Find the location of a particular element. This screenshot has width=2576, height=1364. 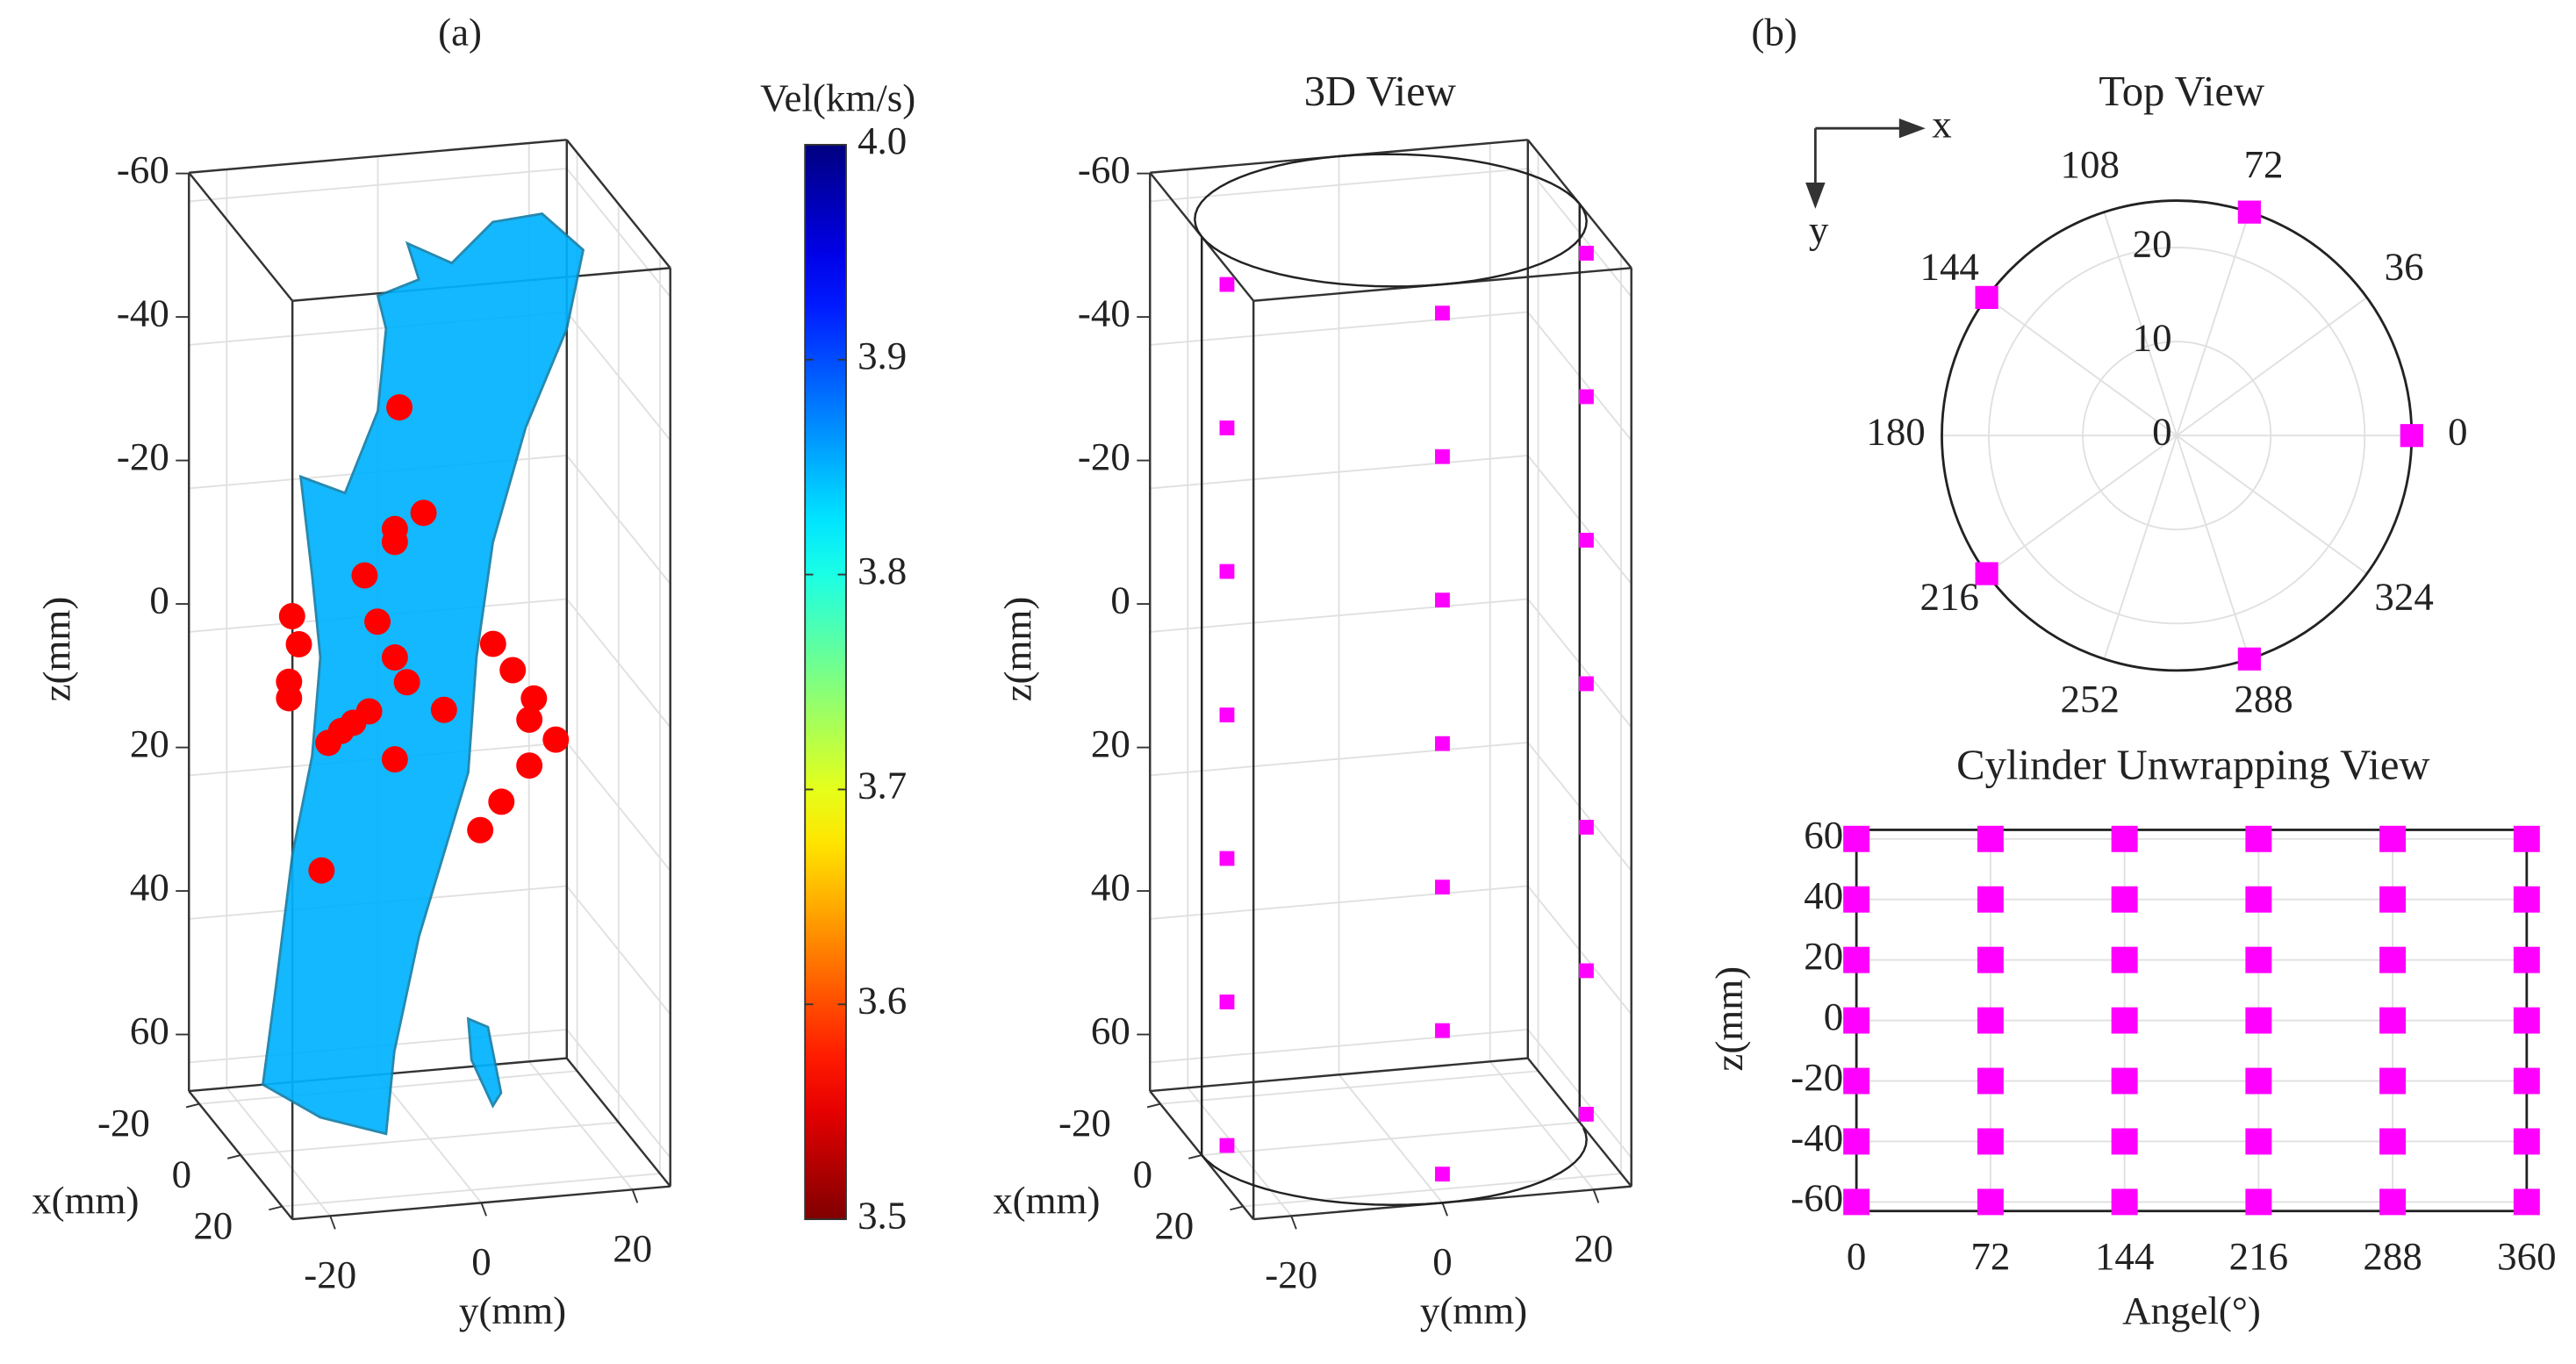

theta-tick-label: 144 is located at coordinates (1950, 266).